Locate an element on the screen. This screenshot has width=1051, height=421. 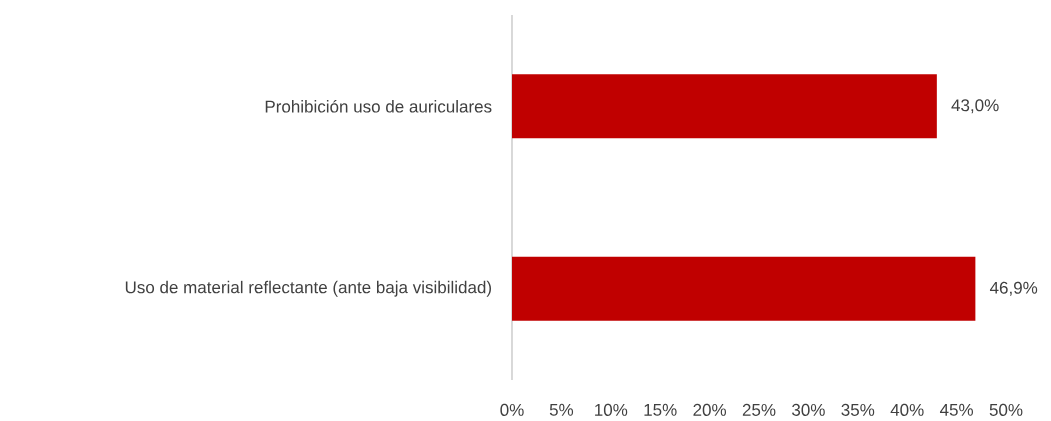
y-tick-label: Prohibición uso de auriculares is located at coordinates (378, 106).